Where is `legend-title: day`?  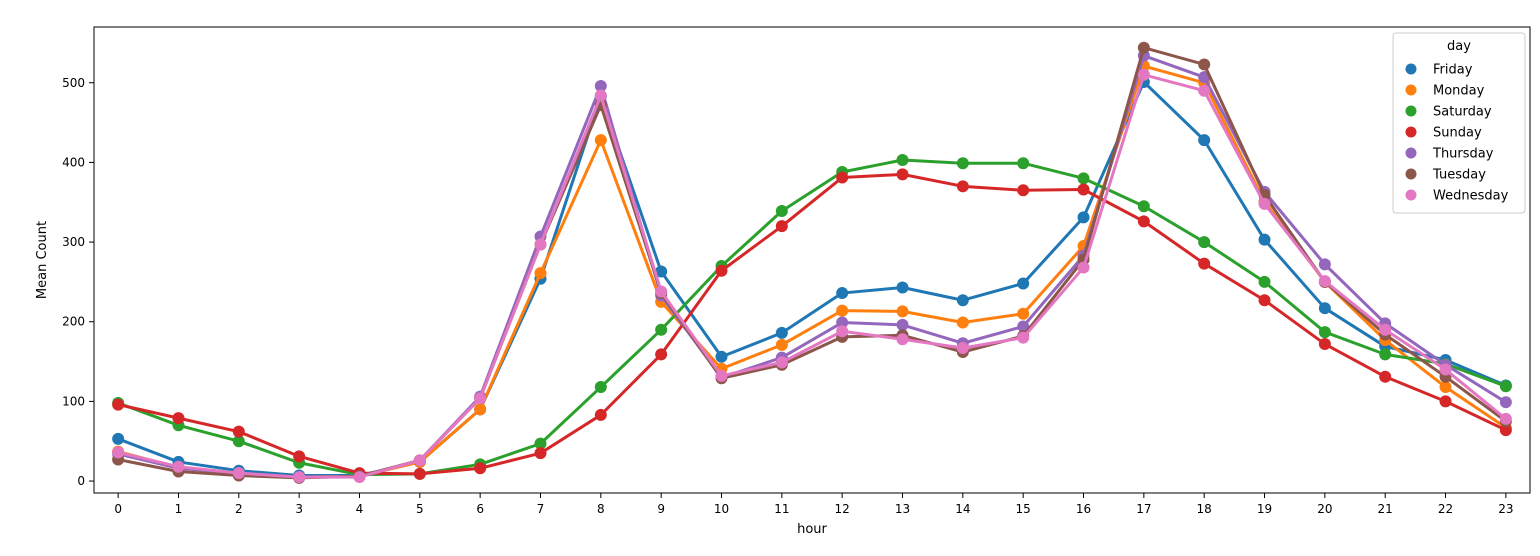 legend-title: day is located at coordinates (1459, 46).